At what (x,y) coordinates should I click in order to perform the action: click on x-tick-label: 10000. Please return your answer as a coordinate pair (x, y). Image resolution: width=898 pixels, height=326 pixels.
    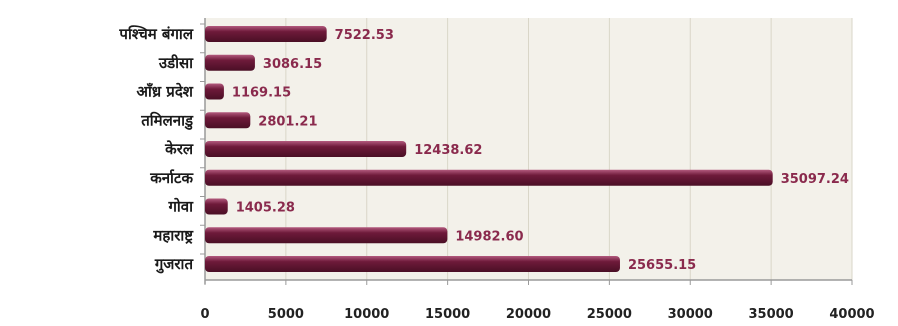
    Looking at the image, I should click on (366, 314).